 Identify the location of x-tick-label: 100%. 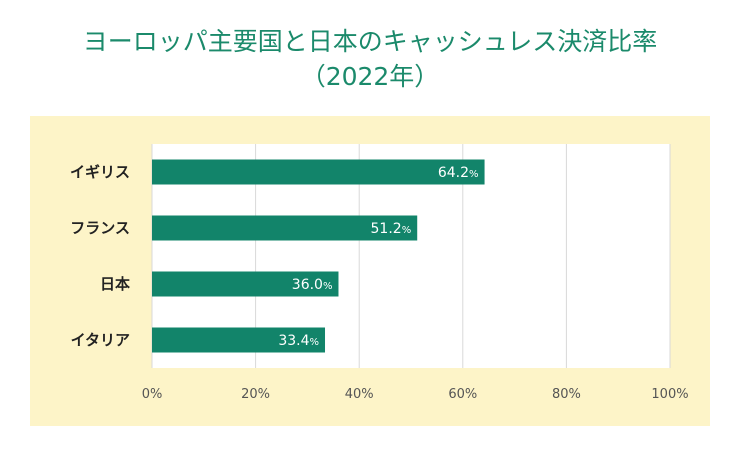
(669, 394).